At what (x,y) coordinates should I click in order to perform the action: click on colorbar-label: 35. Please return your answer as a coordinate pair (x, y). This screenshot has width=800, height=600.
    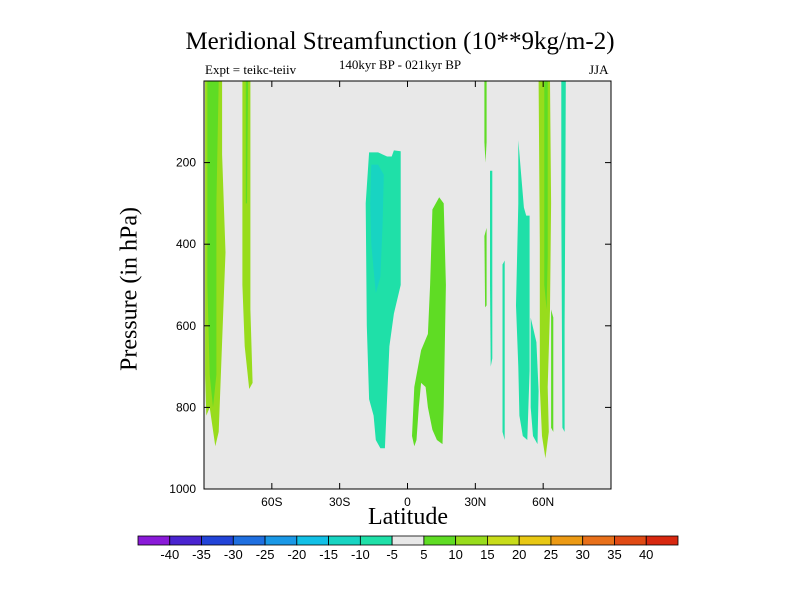
    Looking at the image, I should click on (614, 554).